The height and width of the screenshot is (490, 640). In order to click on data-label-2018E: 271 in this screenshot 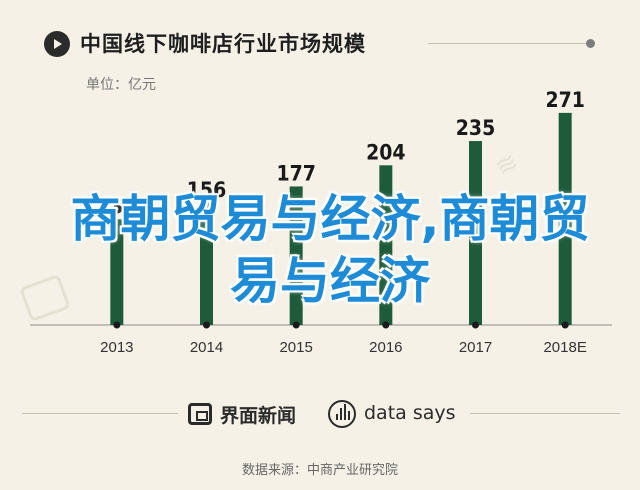, I will do `click(564, 100)`.